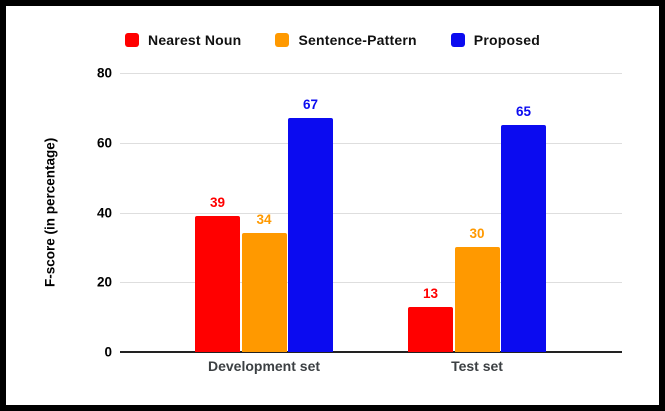  Describe the element at coordinates (217, 273) in the screenshot. I see `bar-nearest-noun-development-set: 39` at that location.